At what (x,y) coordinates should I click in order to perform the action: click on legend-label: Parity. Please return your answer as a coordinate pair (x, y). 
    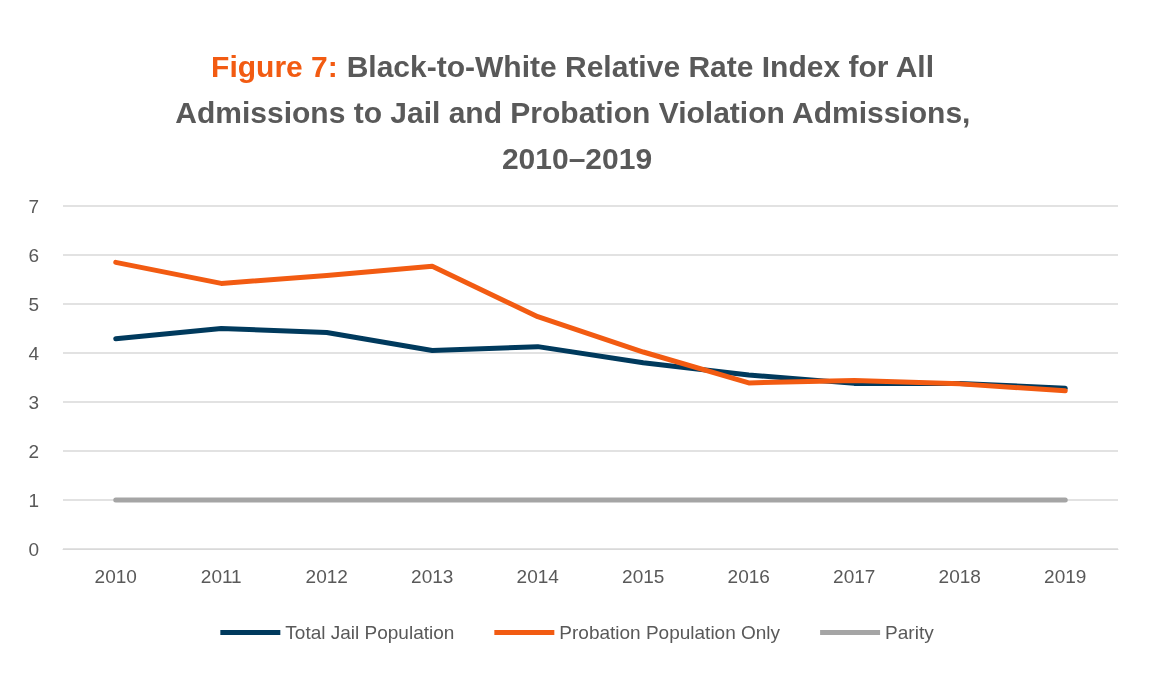
    Looking at the image, I should click on (910, 632).